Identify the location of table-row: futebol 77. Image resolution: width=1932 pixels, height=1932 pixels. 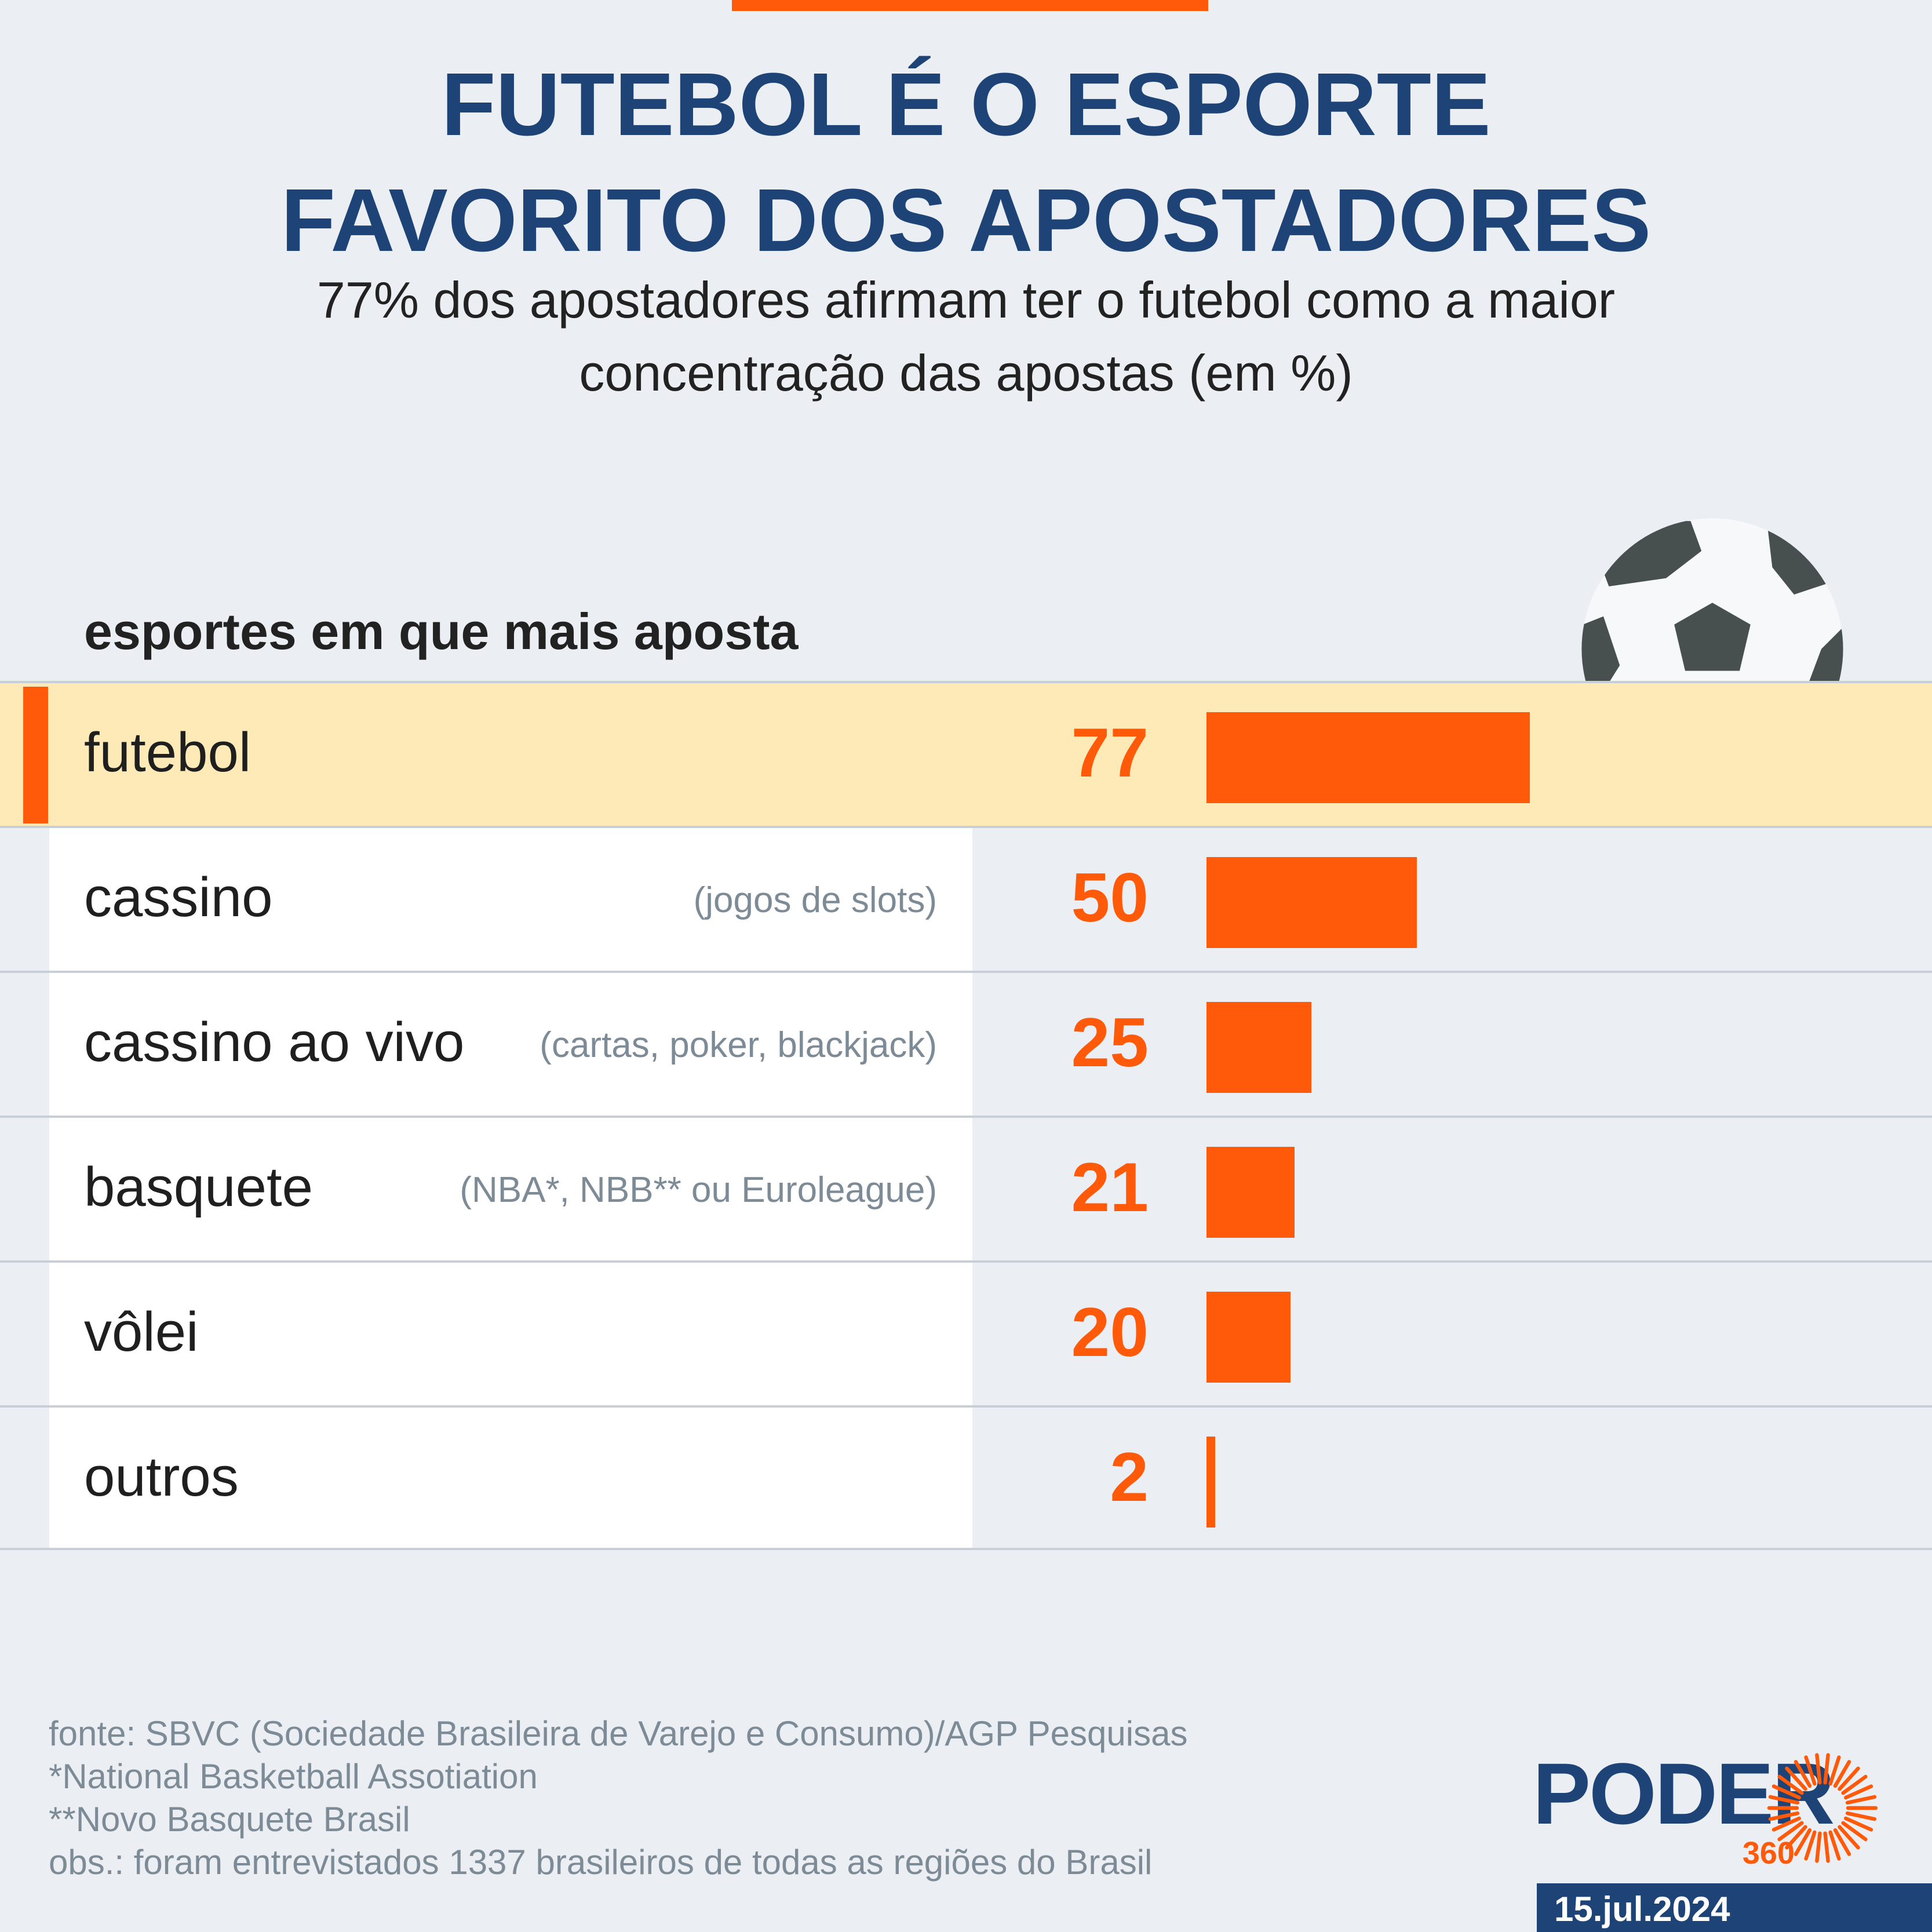
(966, 754).